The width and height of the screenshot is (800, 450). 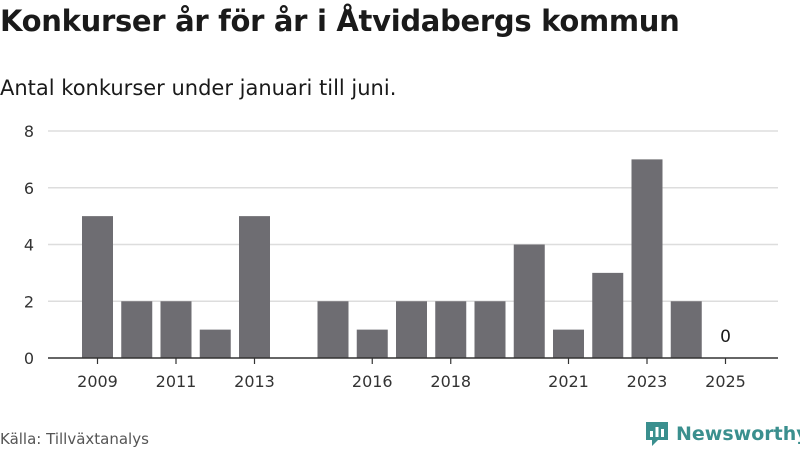 What do you see at coordinates (738, 434) in the screenshot?
I see `brand-name: Newsworthy` at bounding box center [738, 434].